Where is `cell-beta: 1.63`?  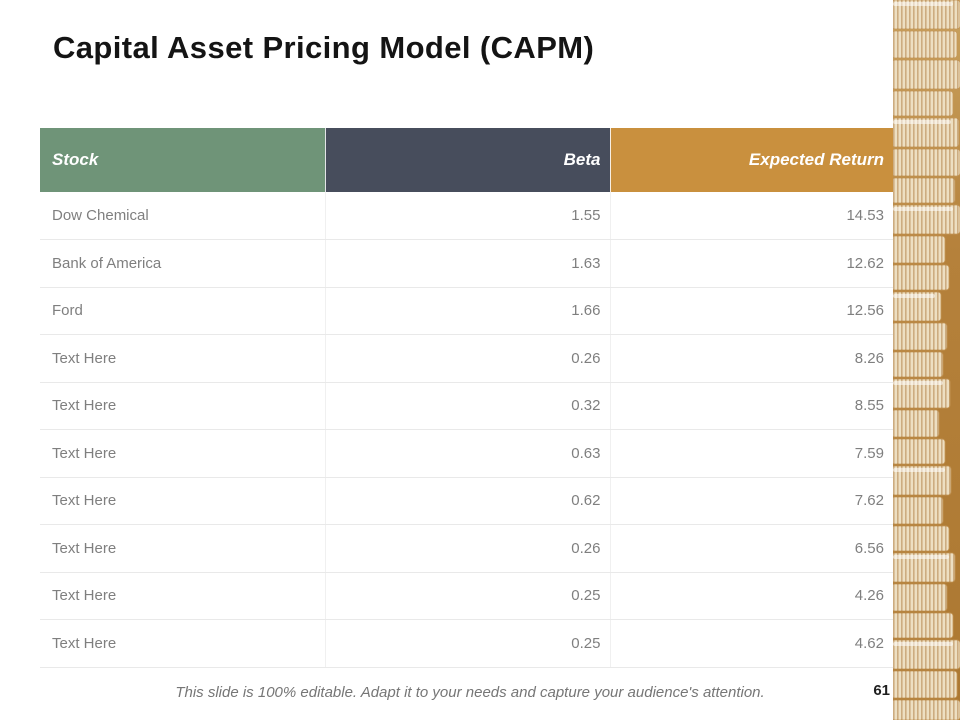
cell-beta: 1.63 is located at coordinates (467, 263).